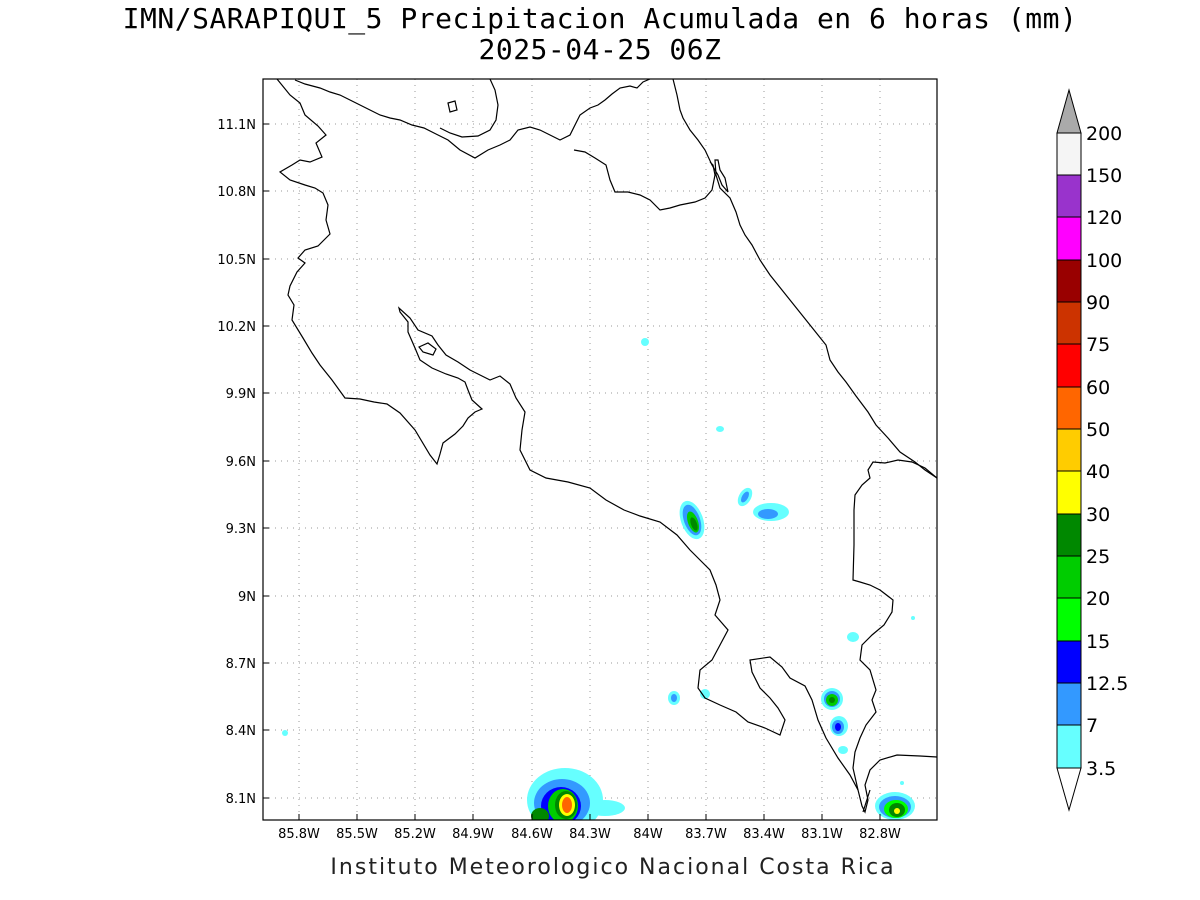 The width and height of the screenshot is (1200, 900). I want to click on lon-label: 84.9W, so click(473, 834).